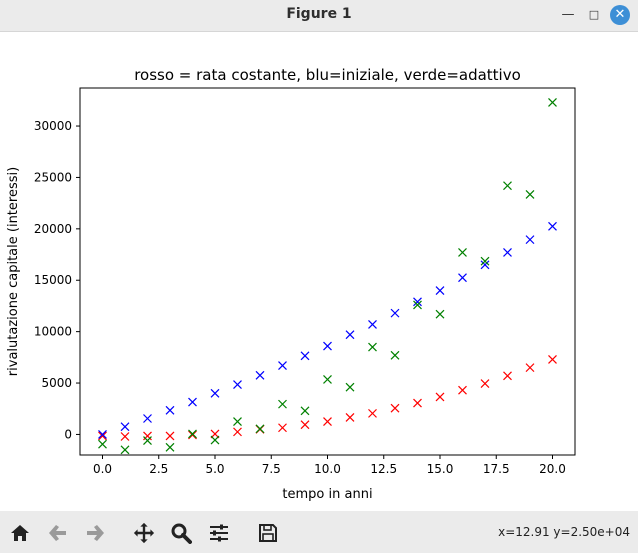 The image size is (638, 553). What do you see at coordinates (383, 469) in the screenshot?
I see `x-tick-label: 12.5` at bounding box center [383, 469].